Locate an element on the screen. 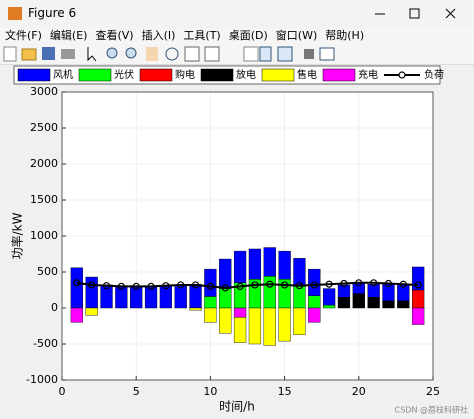  zoom-out-icon is located at coordinates (131, 53).